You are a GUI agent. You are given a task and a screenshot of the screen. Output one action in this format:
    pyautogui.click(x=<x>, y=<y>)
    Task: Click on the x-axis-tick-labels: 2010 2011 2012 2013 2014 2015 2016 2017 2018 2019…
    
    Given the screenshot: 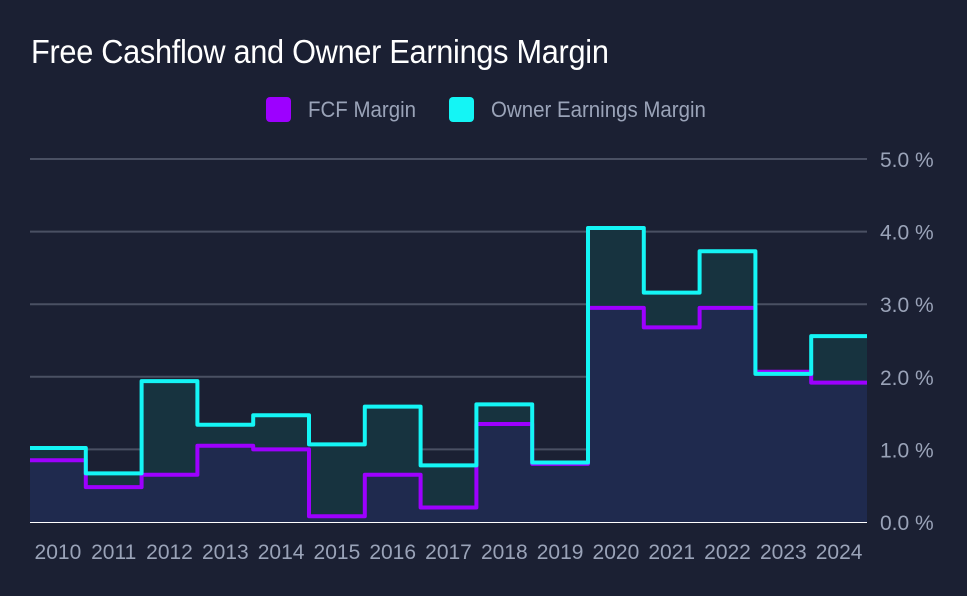 What is the action you would take?
    pyautogui.click(x=449, y=552)
    